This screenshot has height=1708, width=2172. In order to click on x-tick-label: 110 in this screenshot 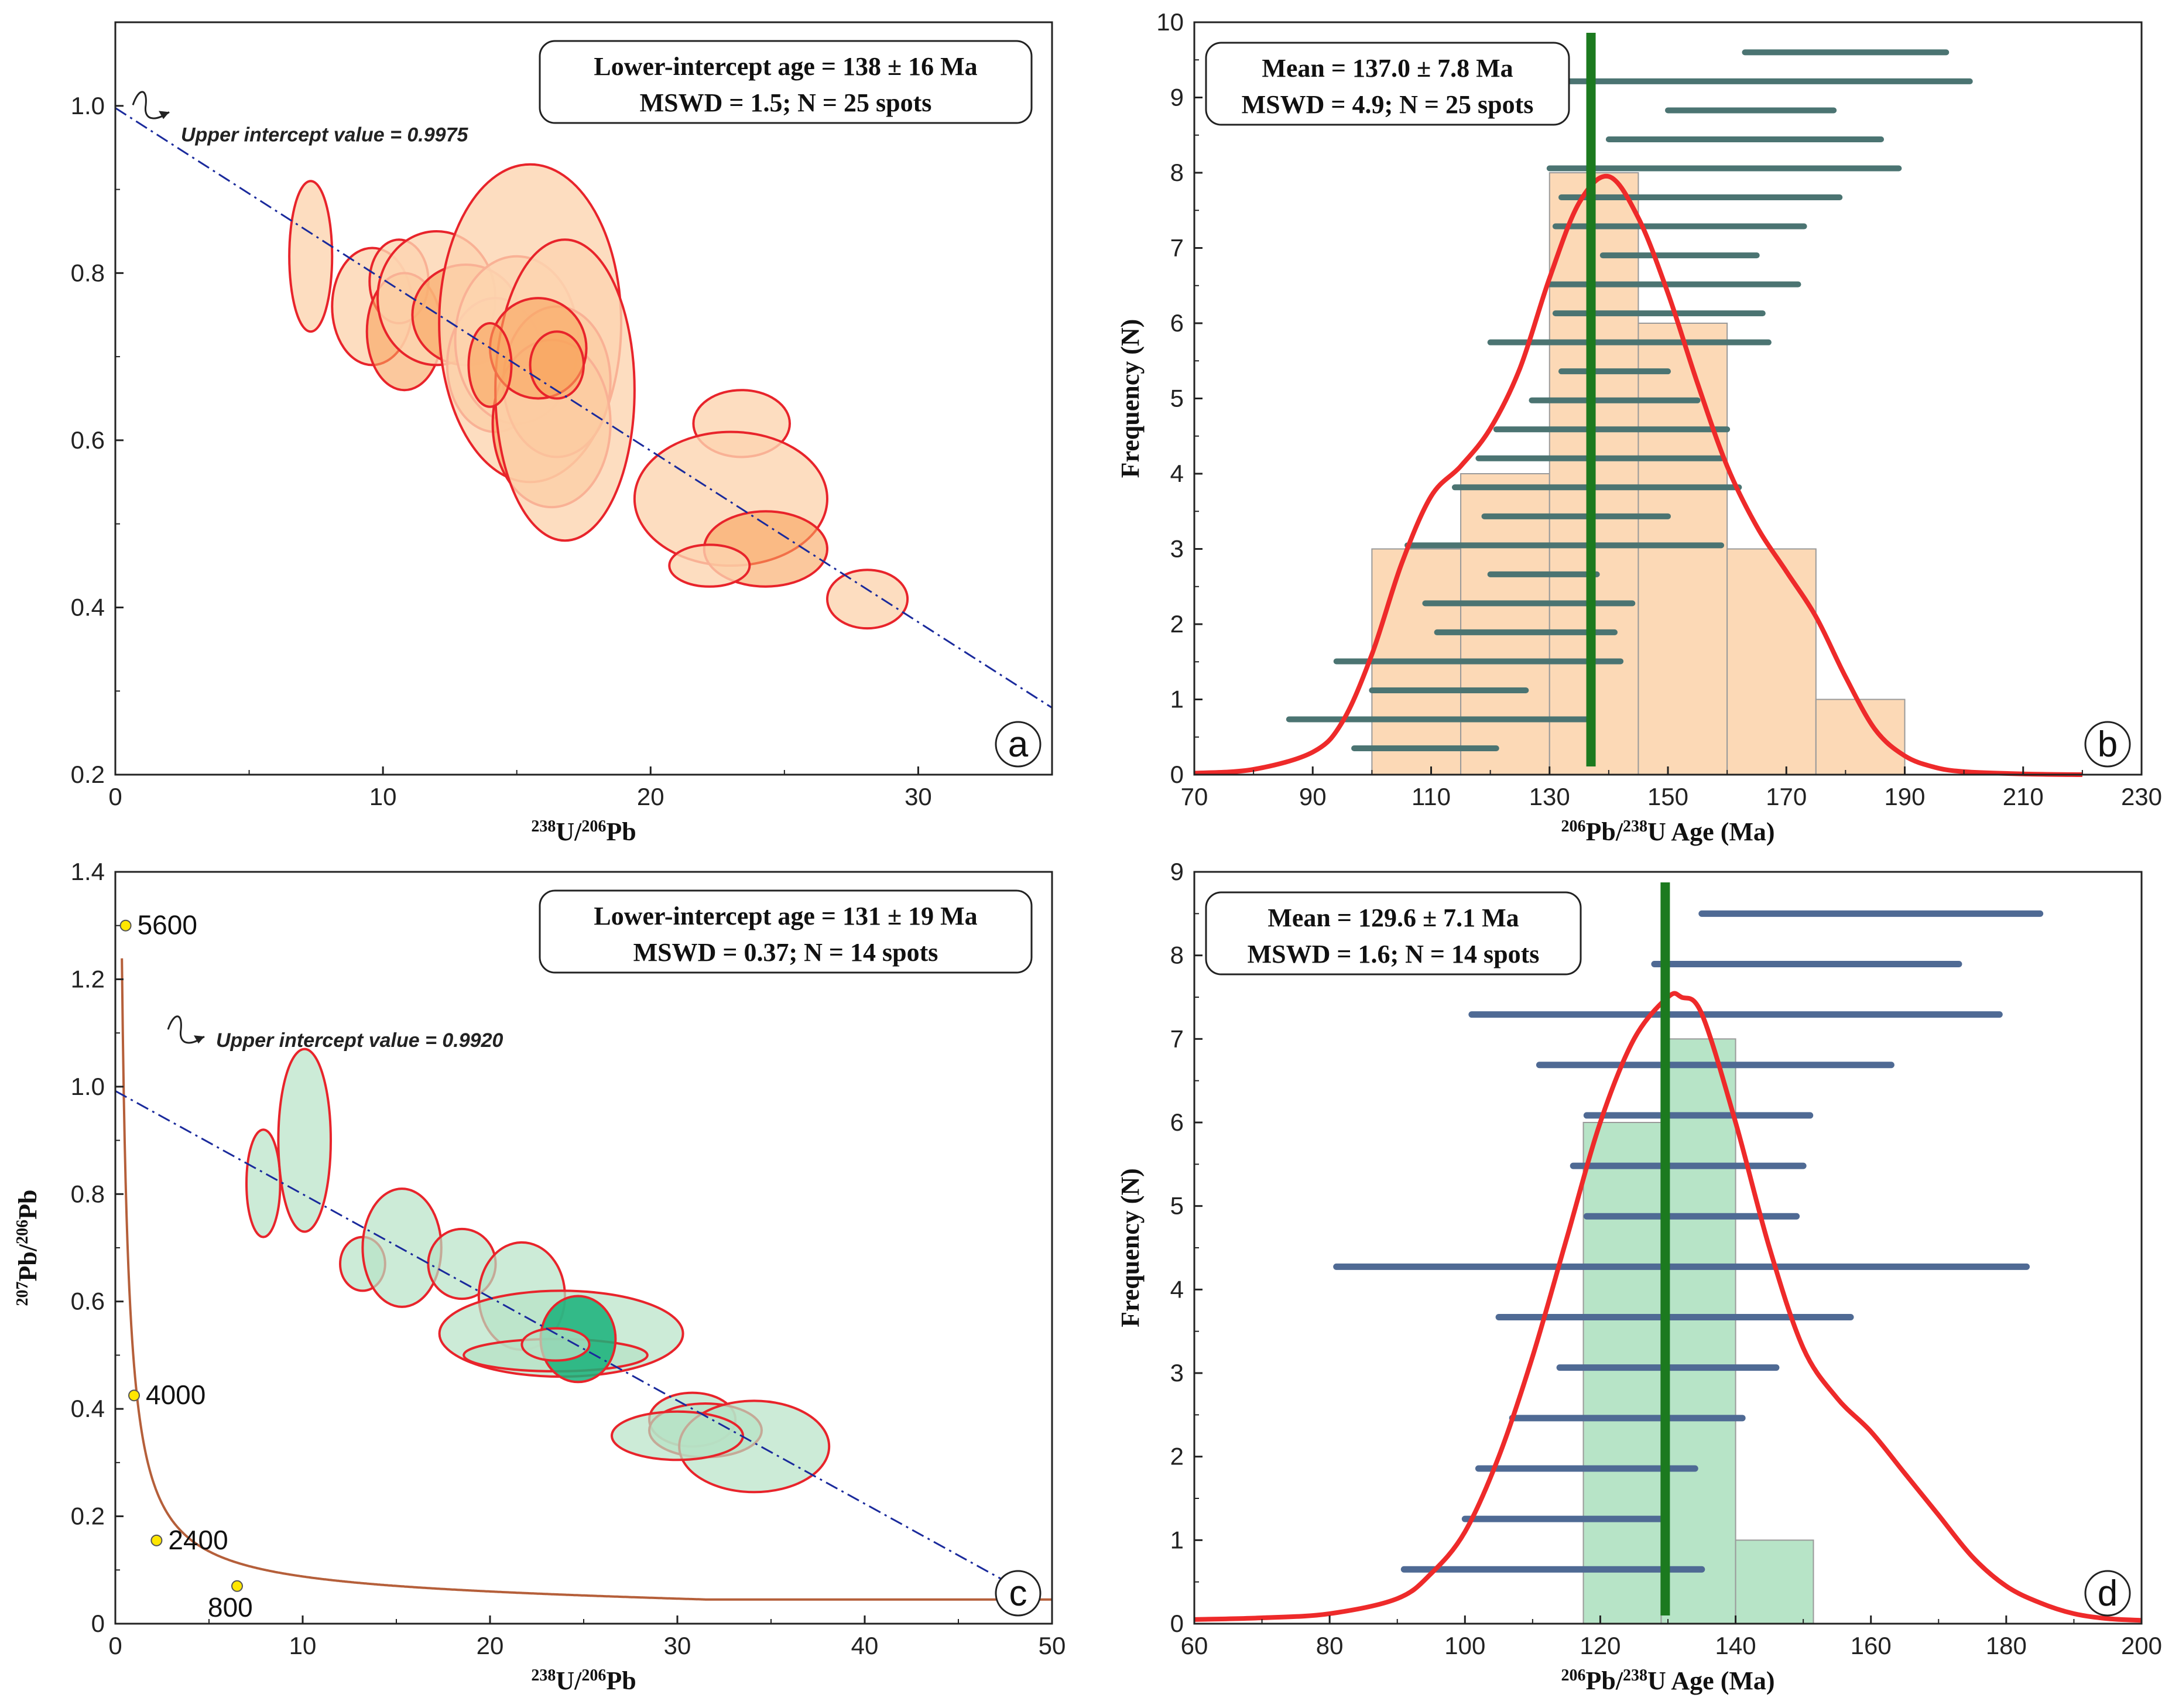, I will do `click(1431, 796)`.